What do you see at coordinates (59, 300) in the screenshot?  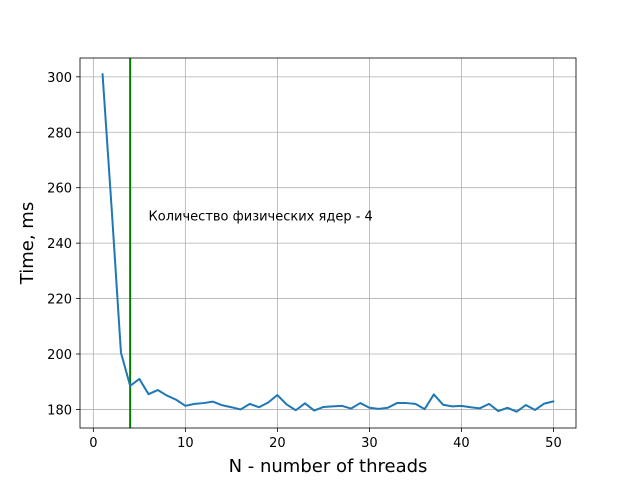 I see `y-tick-label: 220` at bounding box center [59, 300].